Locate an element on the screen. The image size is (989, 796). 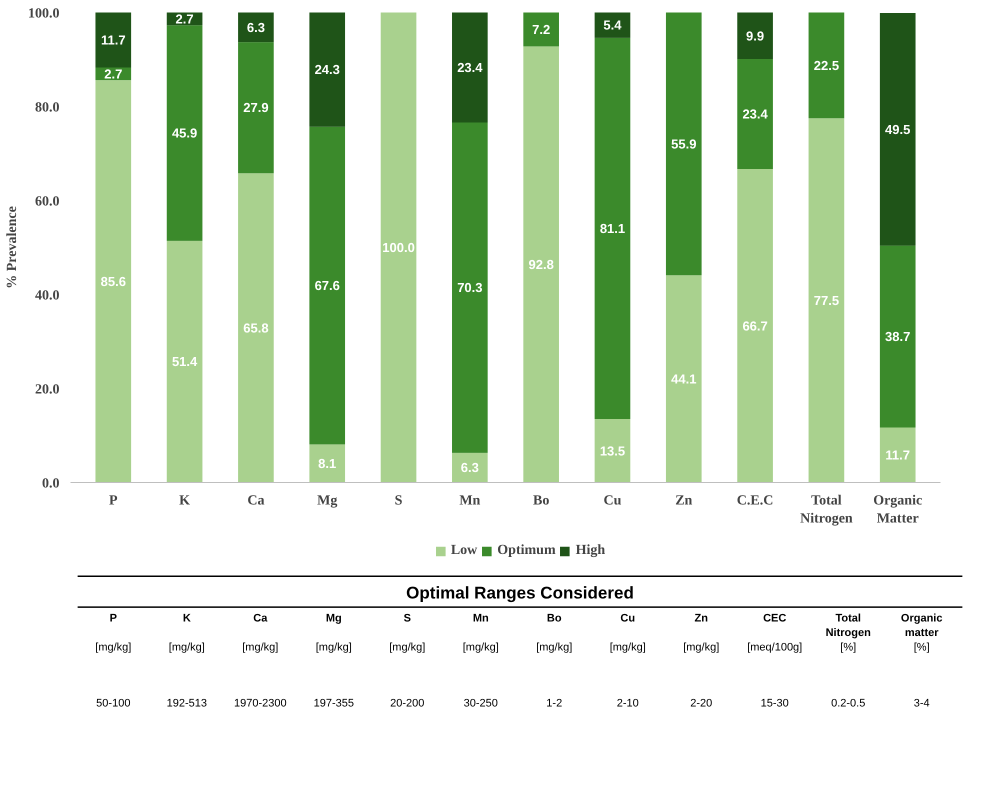
data-label: 70.3 is located at coordinates (470, 288).